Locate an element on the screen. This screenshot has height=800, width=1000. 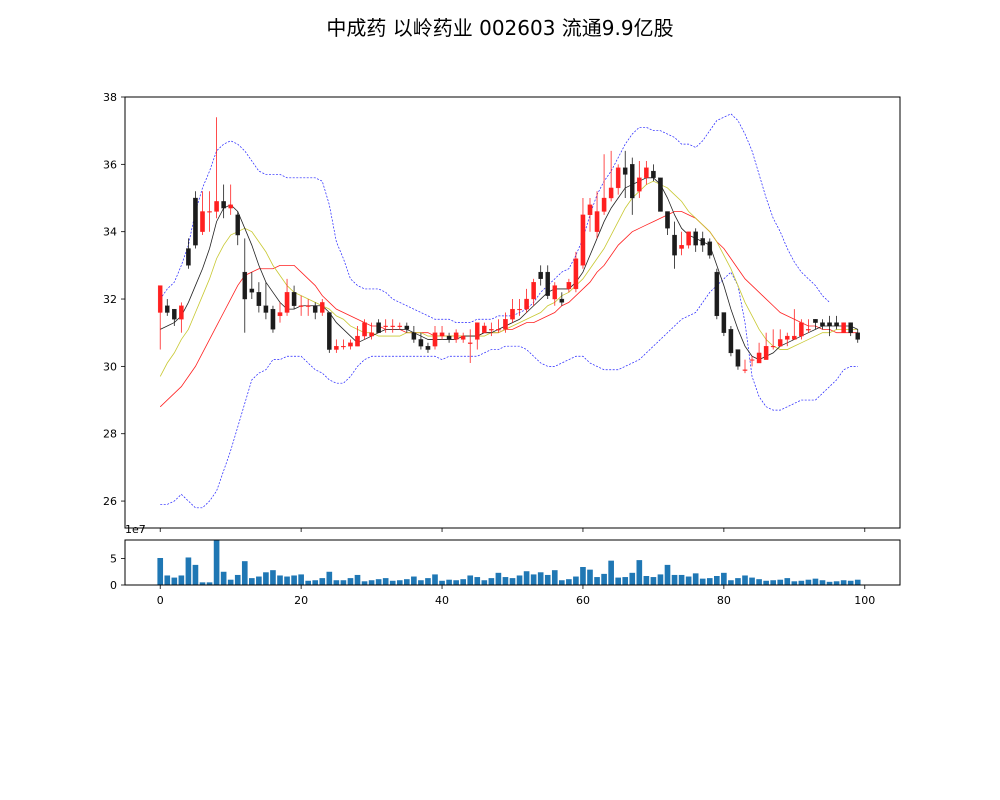
x-tick-label: 20 is located at coordinates (301, 600).